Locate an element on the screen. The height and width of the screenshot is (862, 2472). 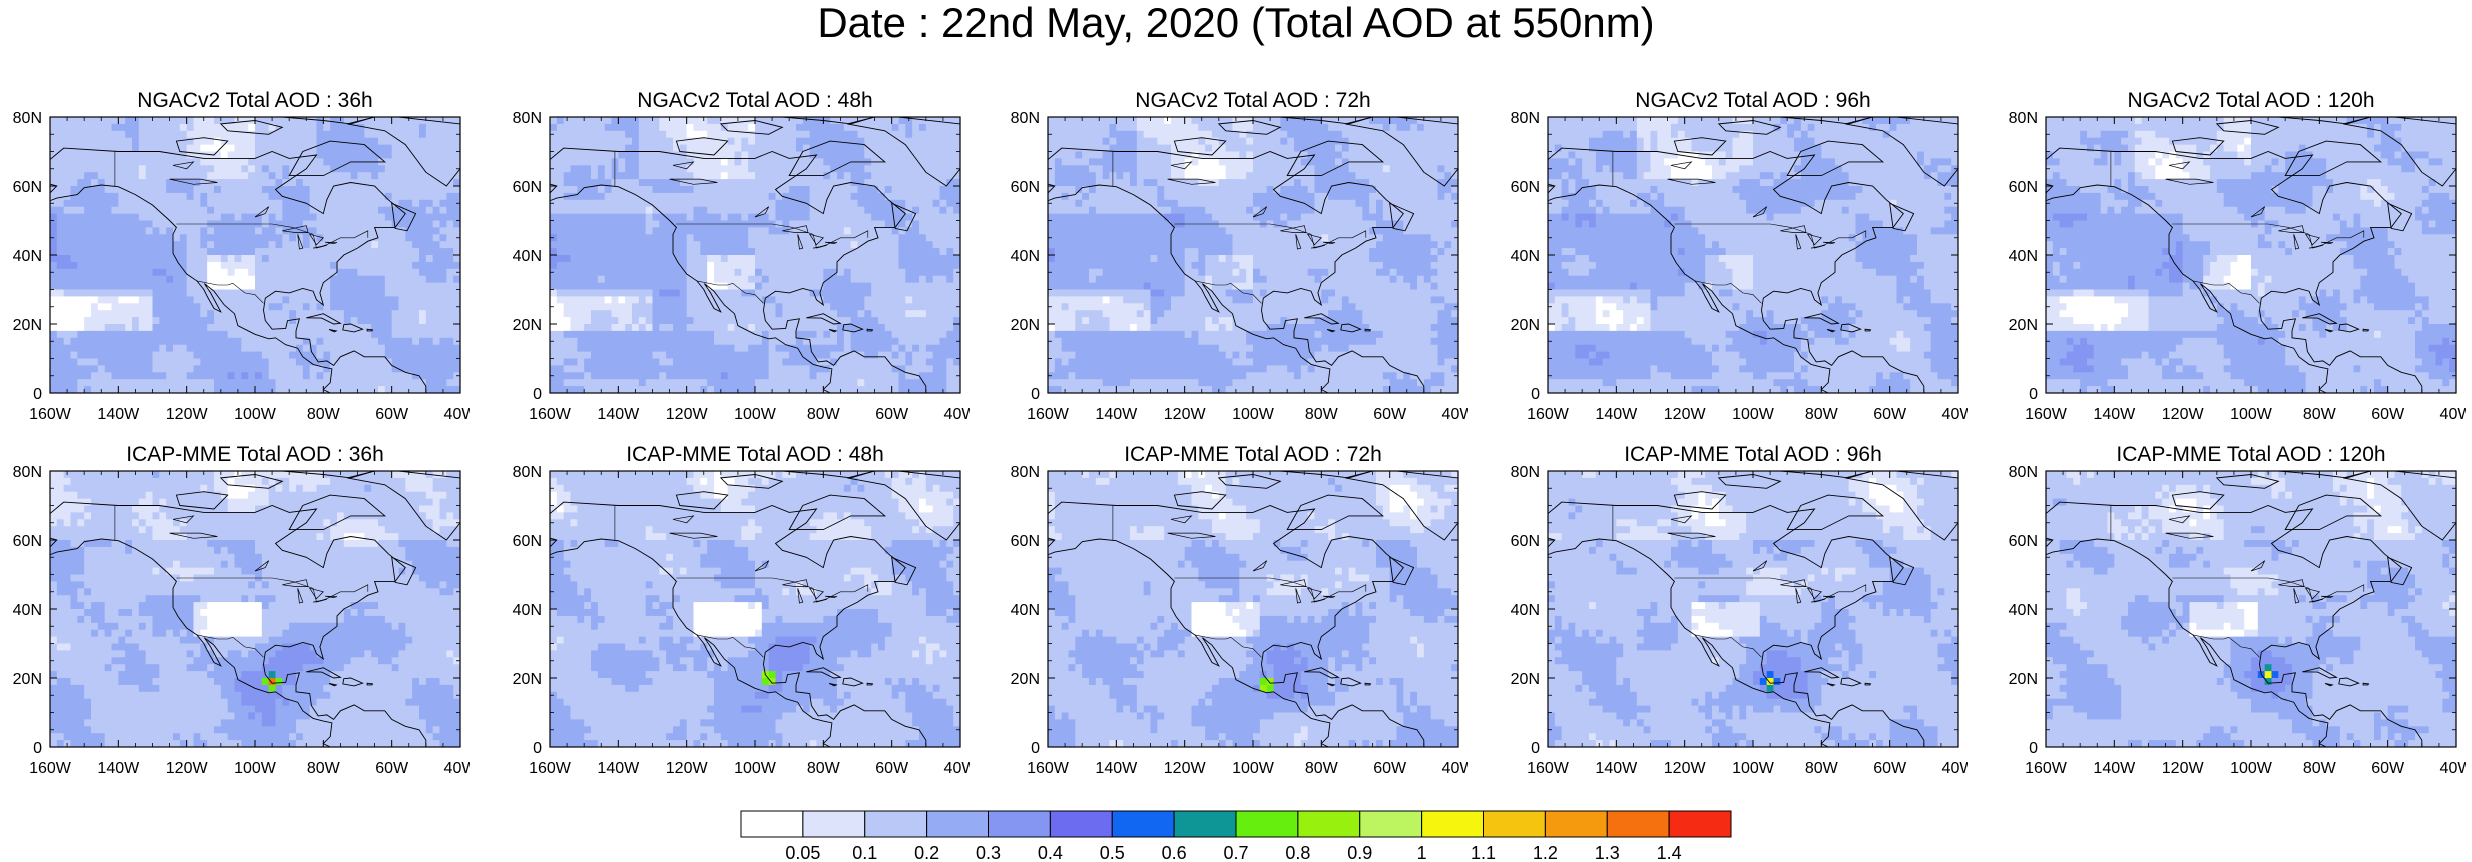
colorbar-label: 1.1 is located at coordinates (1483, 852).